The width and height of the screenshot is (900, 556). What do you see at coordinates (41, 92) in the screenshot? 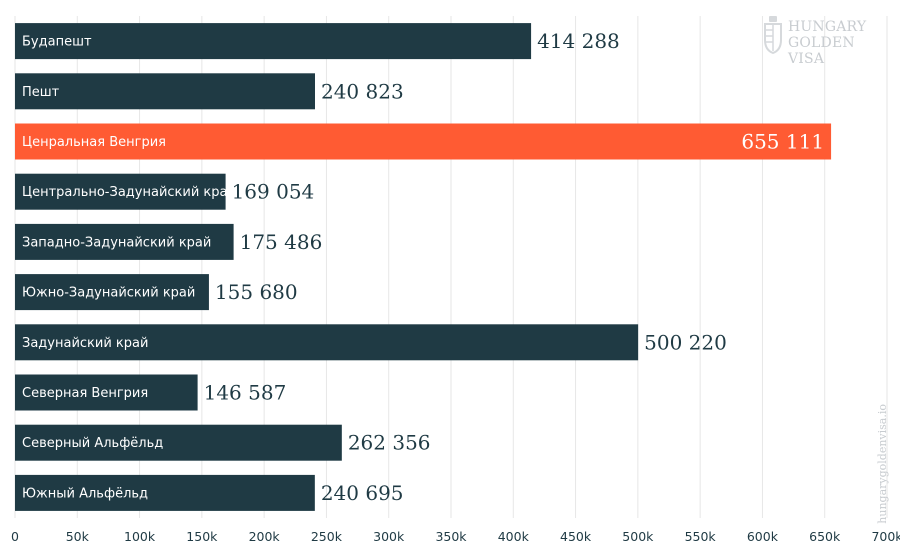
I see `category-label: Пешт` at bounding box center [41, 92].